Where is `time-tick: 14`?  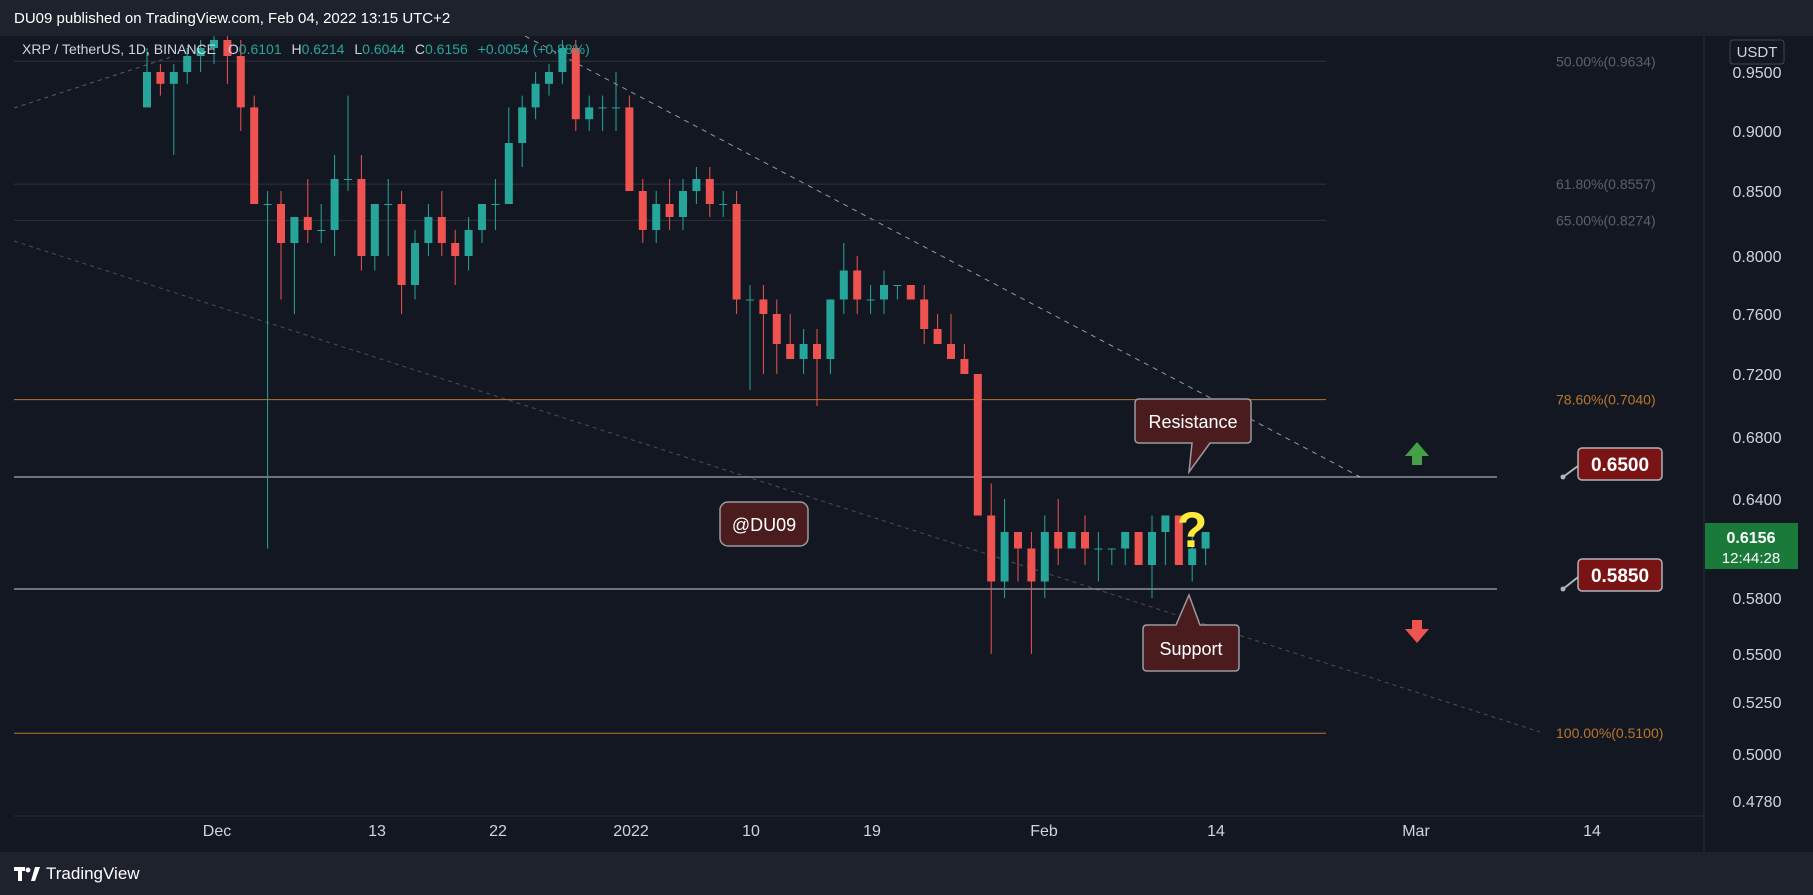
time-tick: 14 is located at coordinates (1592, 831).